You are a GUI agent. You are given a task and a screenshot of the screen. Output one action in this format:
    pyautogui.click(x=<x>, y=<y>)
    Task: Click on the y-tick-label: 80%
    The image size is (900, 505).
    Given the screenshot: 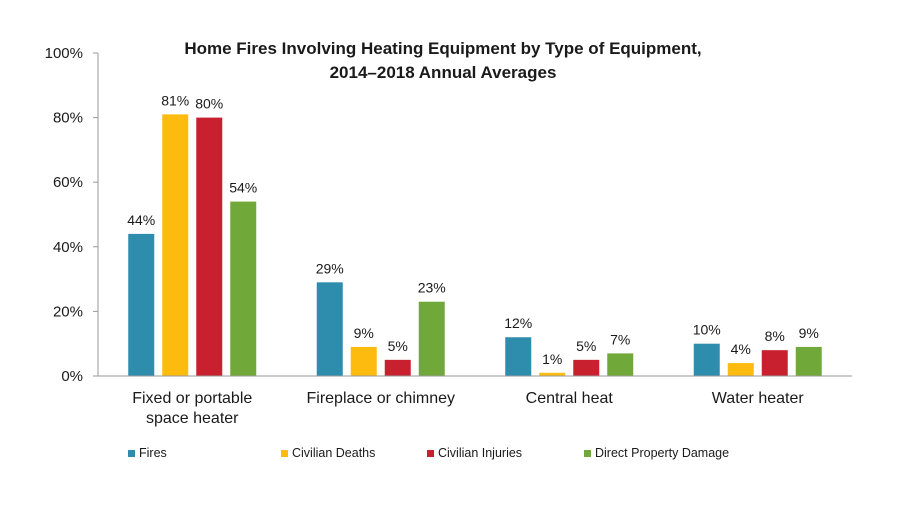 What is the action you would take?
    pyautogui.click(x=68, y=118)
    